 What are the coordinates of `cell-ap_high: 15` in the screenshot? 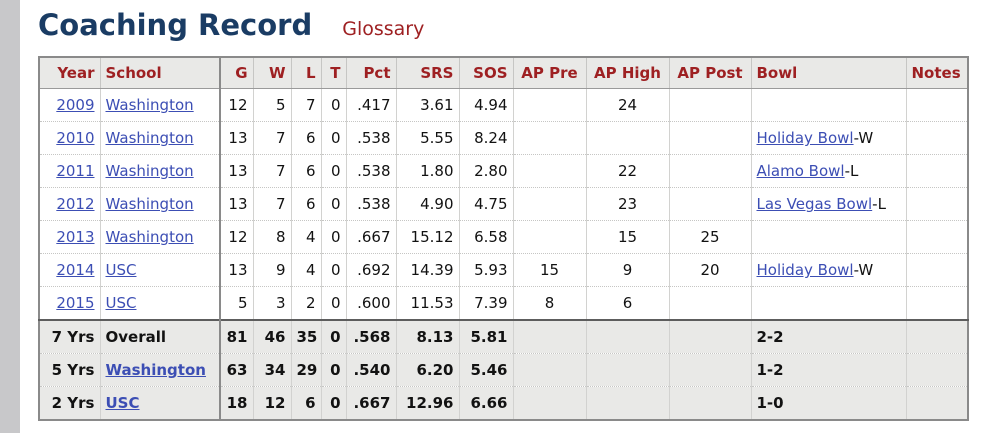 It's located at (628, 237).